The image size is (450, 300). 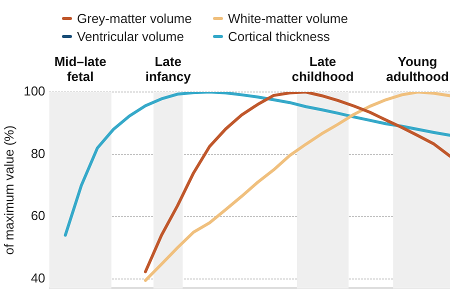 I want to click on y-tick-label: 80, so click(x=38, y=153).